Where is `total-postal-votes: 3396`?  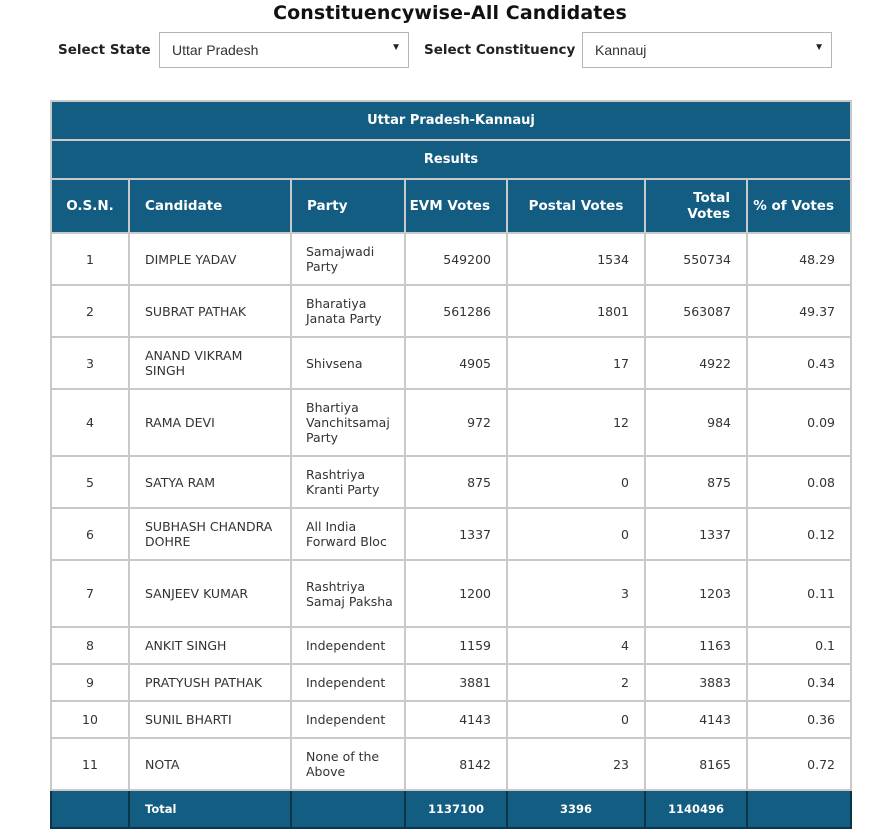 total-postal-votes: 3396 is located at coordinates (576, 809).